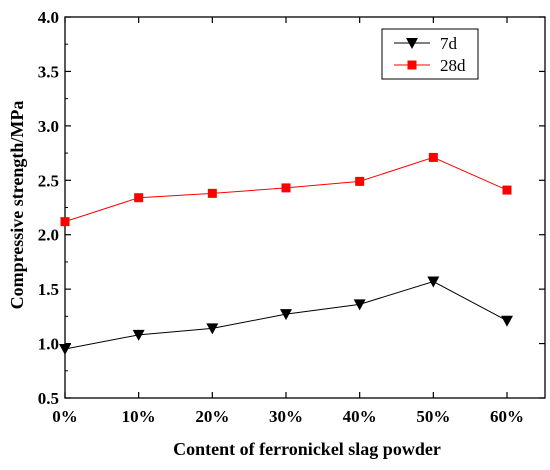 The height and width of the screenshot is (470, 550). I want to click on y-tick-label: 2.0, so click(48, 235).